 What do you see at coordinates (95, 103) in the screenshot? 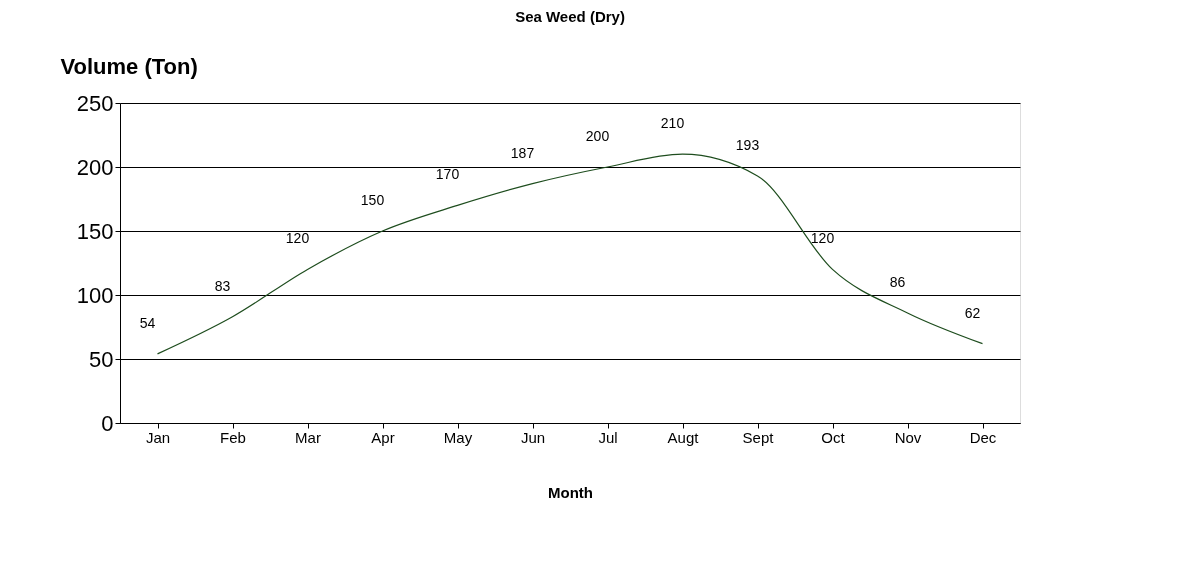
I see `y-tick-label: 250` at bounding box center [95, 103].